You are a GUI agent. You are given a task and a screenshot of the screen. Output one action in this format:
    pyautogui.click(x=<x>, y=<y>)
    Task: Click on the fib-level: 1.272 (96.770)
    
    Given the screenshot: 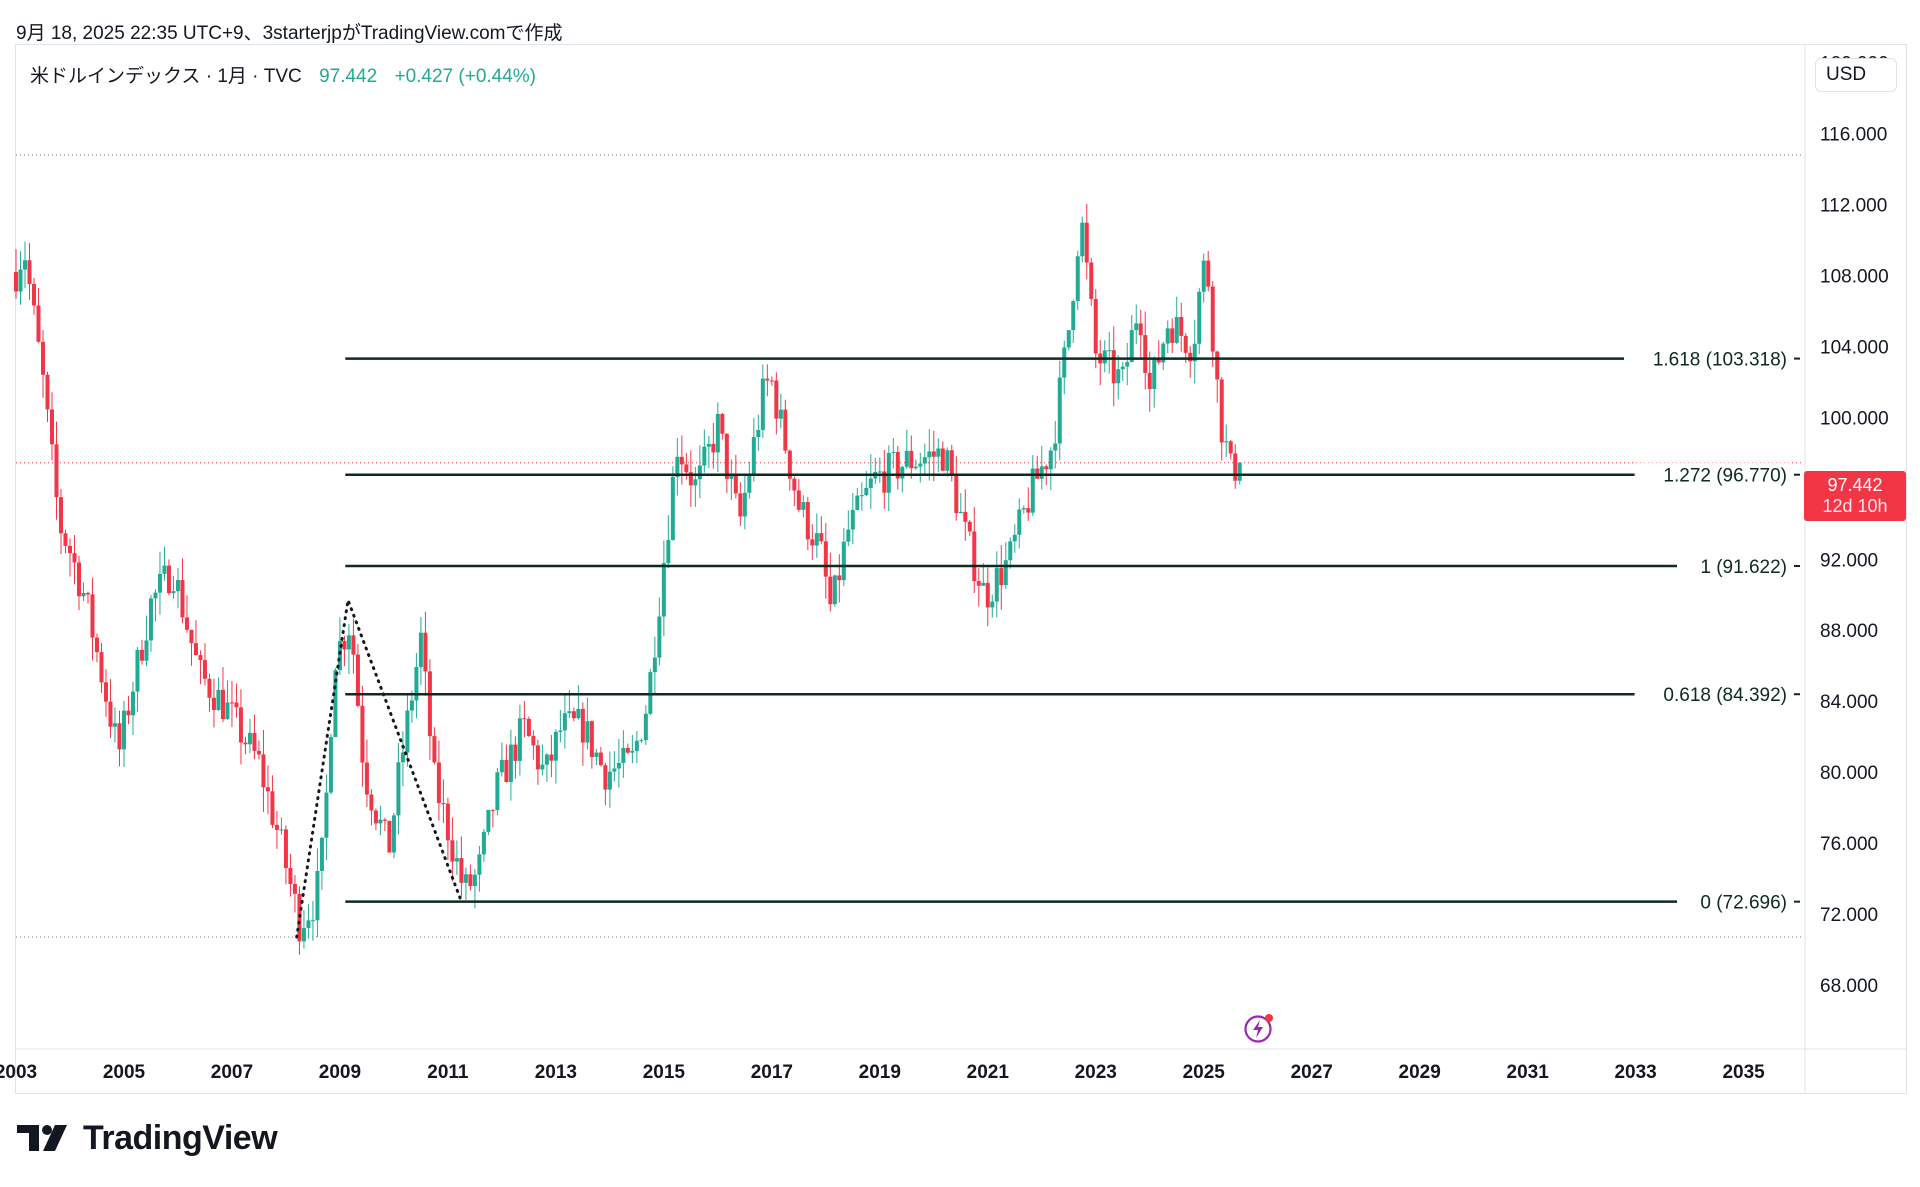 What is the action you would take?
    pyautogui.click(x=1072, y=474)
    